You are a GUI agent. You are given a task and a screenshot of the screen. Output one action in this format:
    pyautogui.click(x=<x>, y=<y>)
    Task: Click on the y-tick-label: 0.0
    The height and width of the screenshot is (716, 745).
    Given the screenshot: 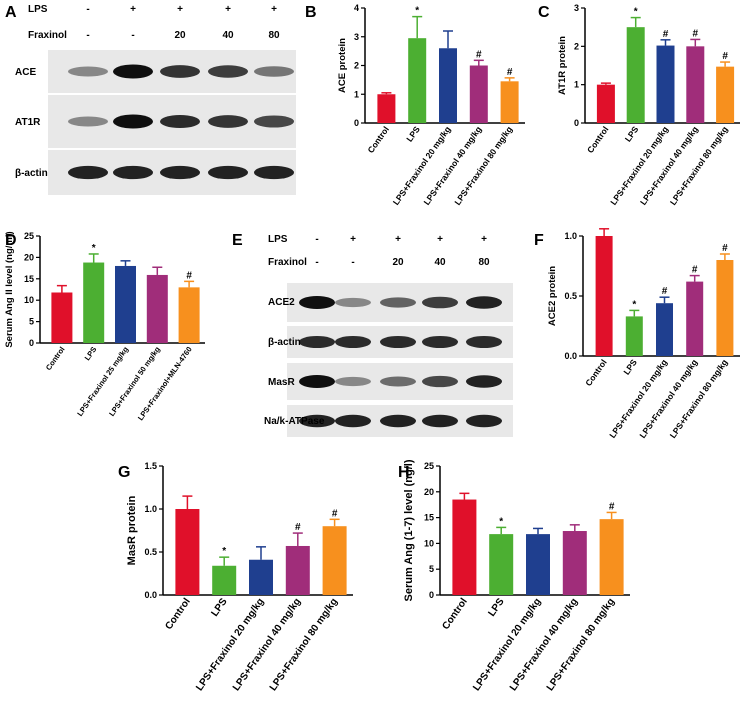 What is the action you would take?
    pyautogui.click(x=570, y=356)
    